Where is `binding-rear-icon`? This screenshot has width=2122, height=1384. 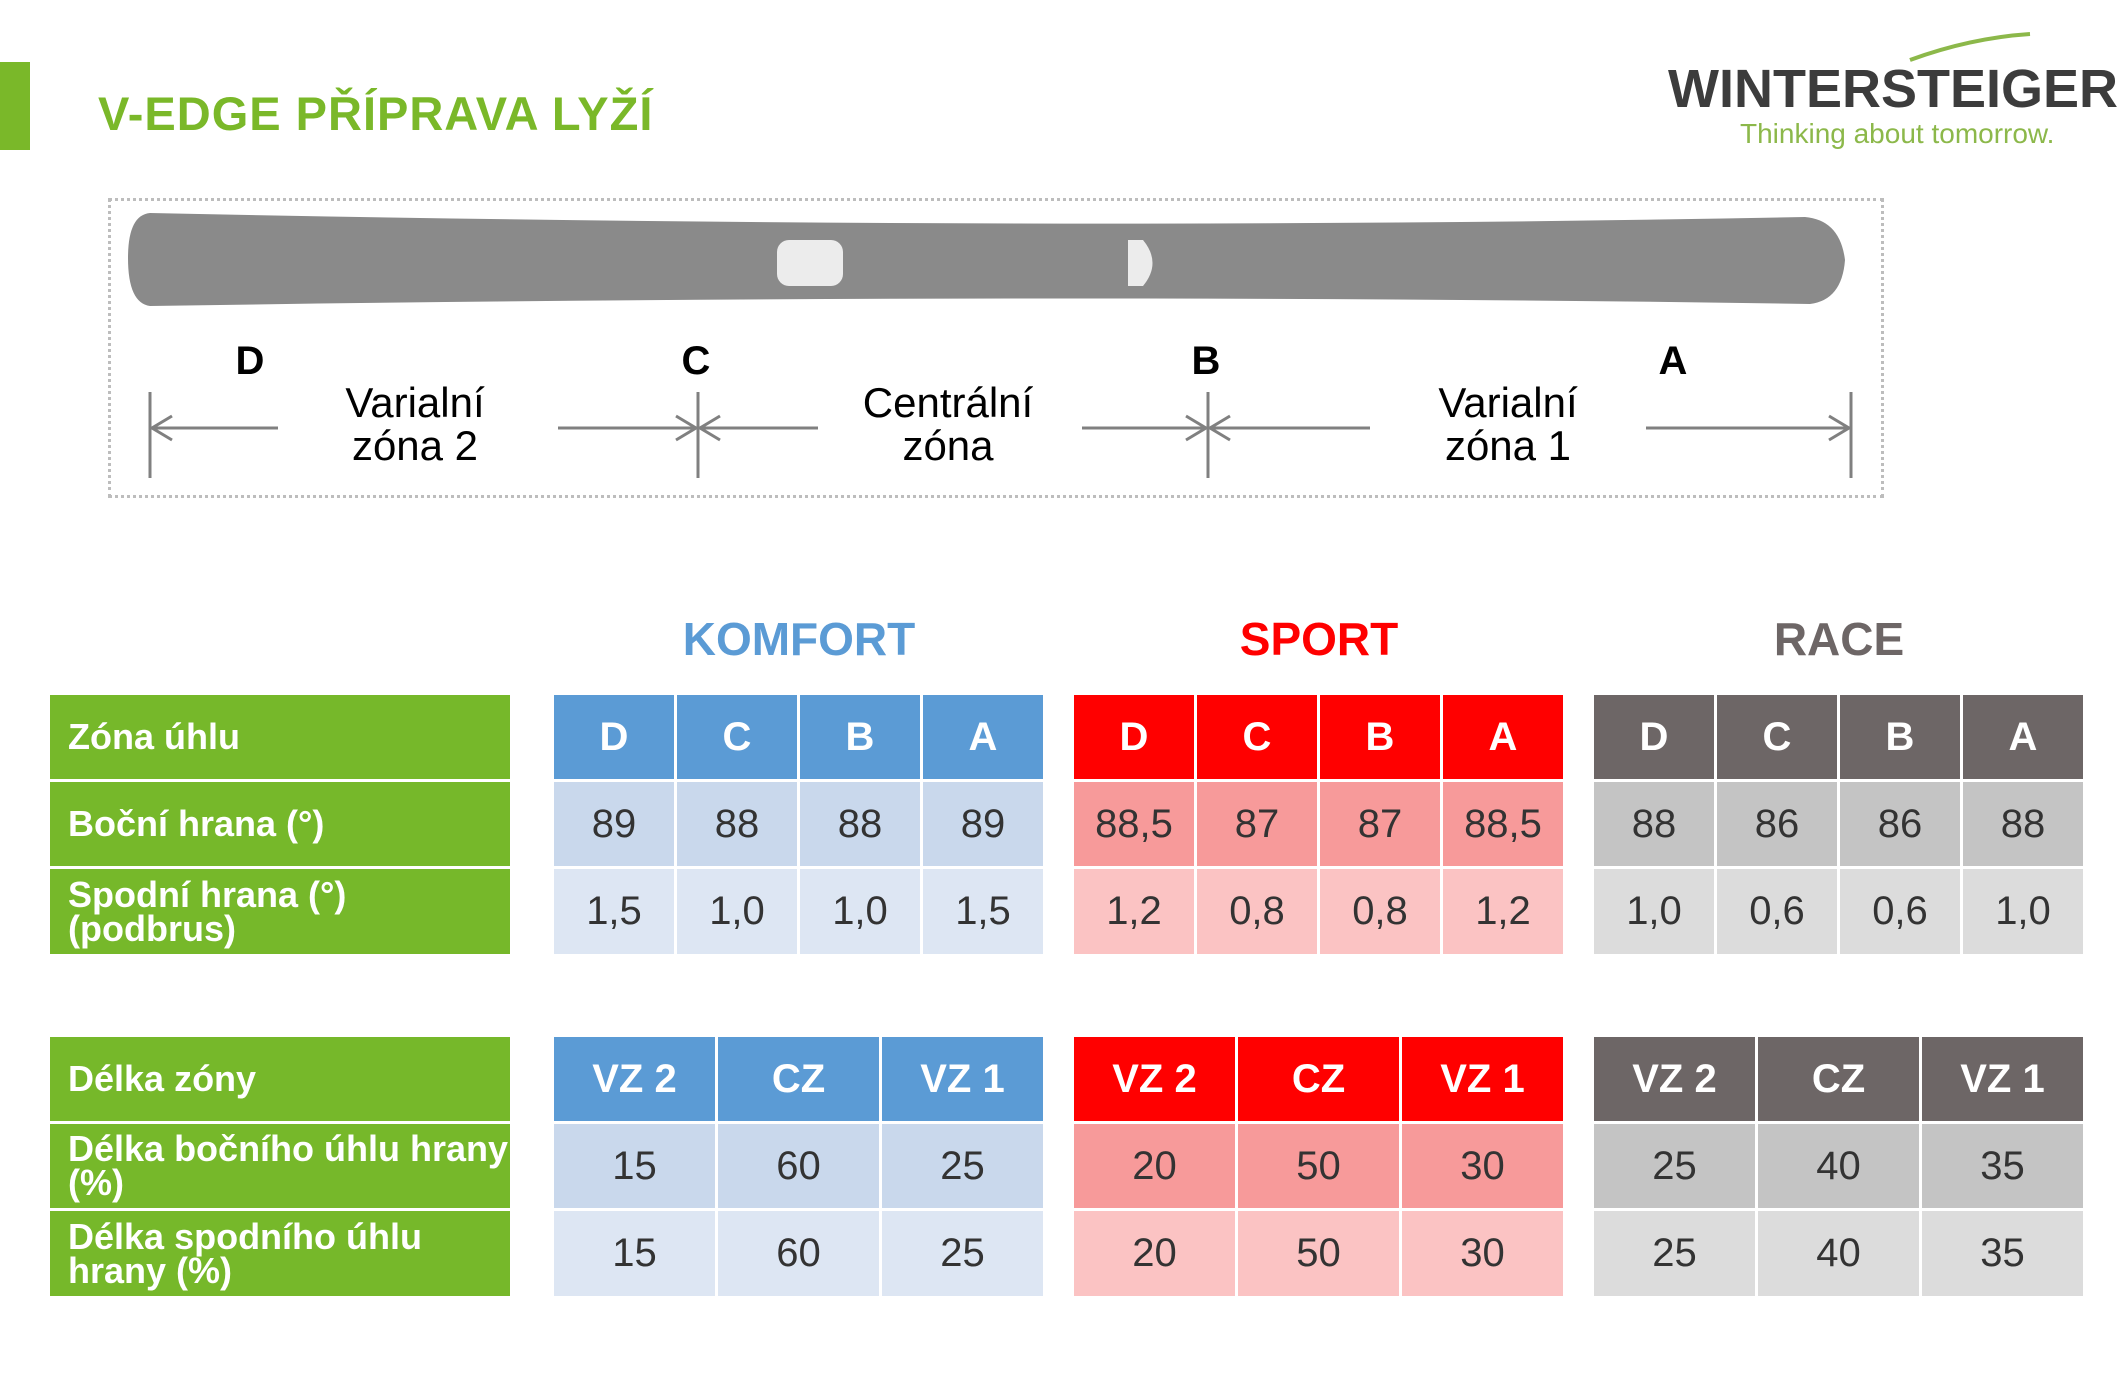
binding-rear-icon is located at coordinates (810, 263).